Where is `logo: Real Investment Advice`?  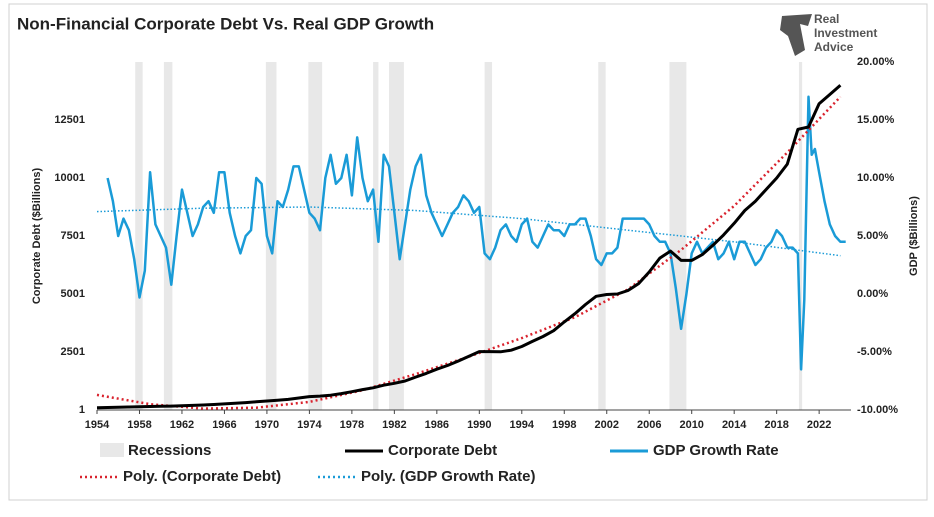
logo: Real Investment Advice is located at coordinates (828, 34).